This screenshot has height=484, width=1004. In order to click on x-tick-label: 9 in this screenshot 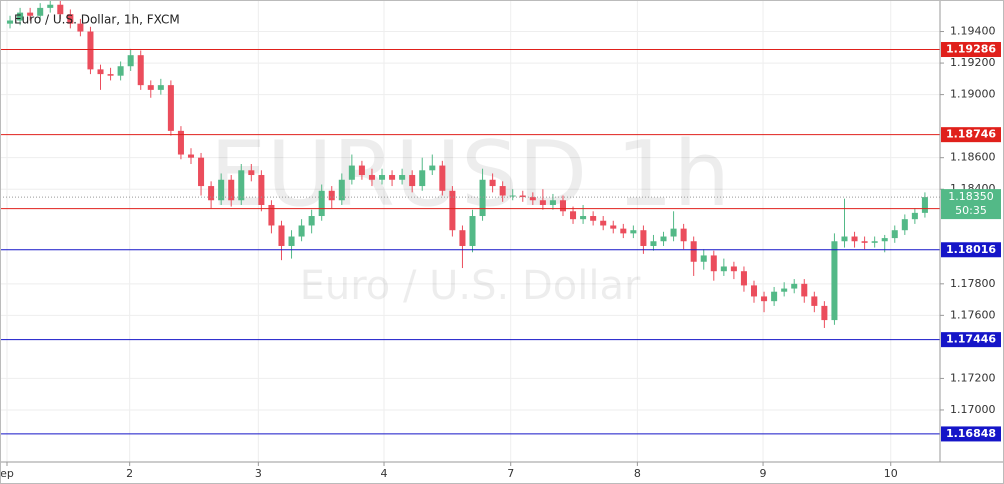, I will do `click(763, 473)`.